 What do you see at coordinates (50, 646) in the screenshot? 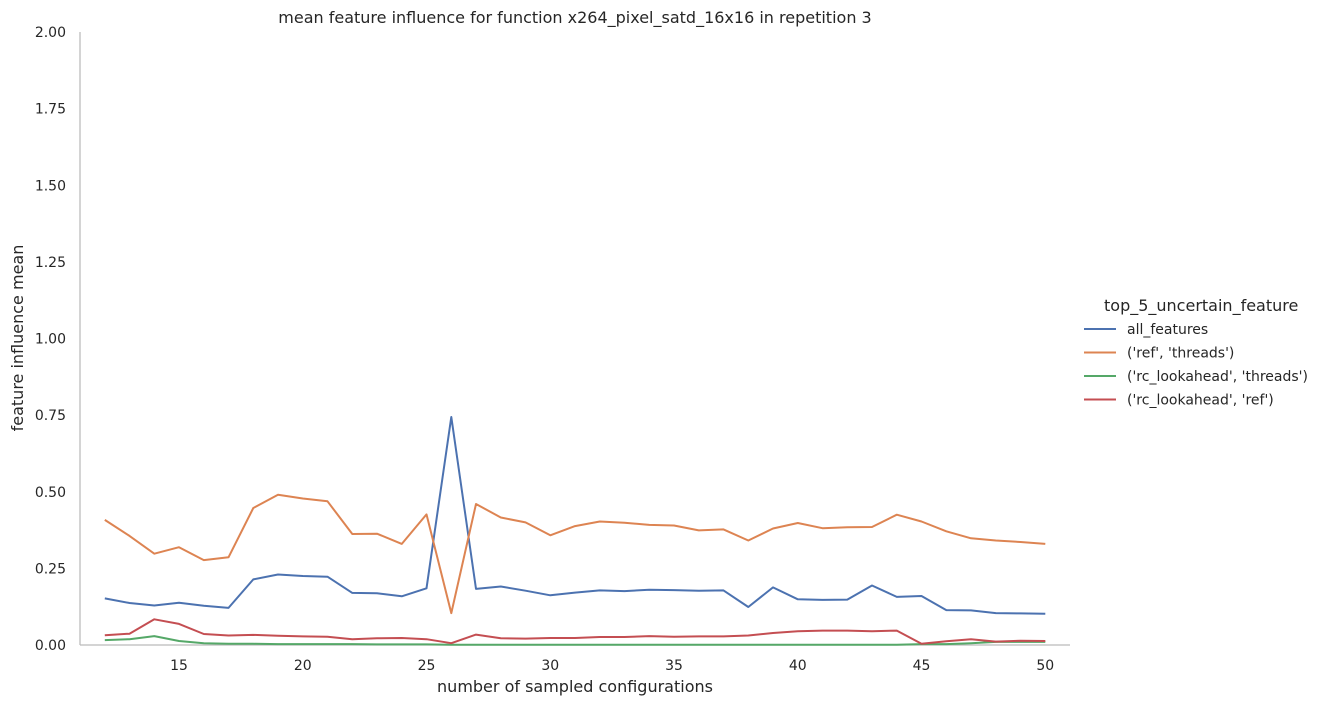
I see `y-tick-label: 0.00` at bounding box center [50, 646].